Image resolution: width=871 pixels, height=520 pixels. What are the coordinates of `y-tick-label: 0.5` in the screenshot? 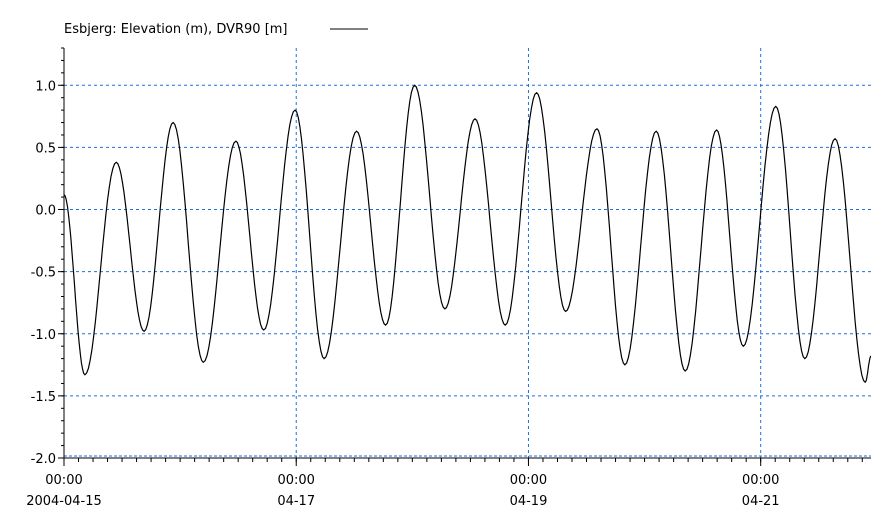 It's located at (45, 148).